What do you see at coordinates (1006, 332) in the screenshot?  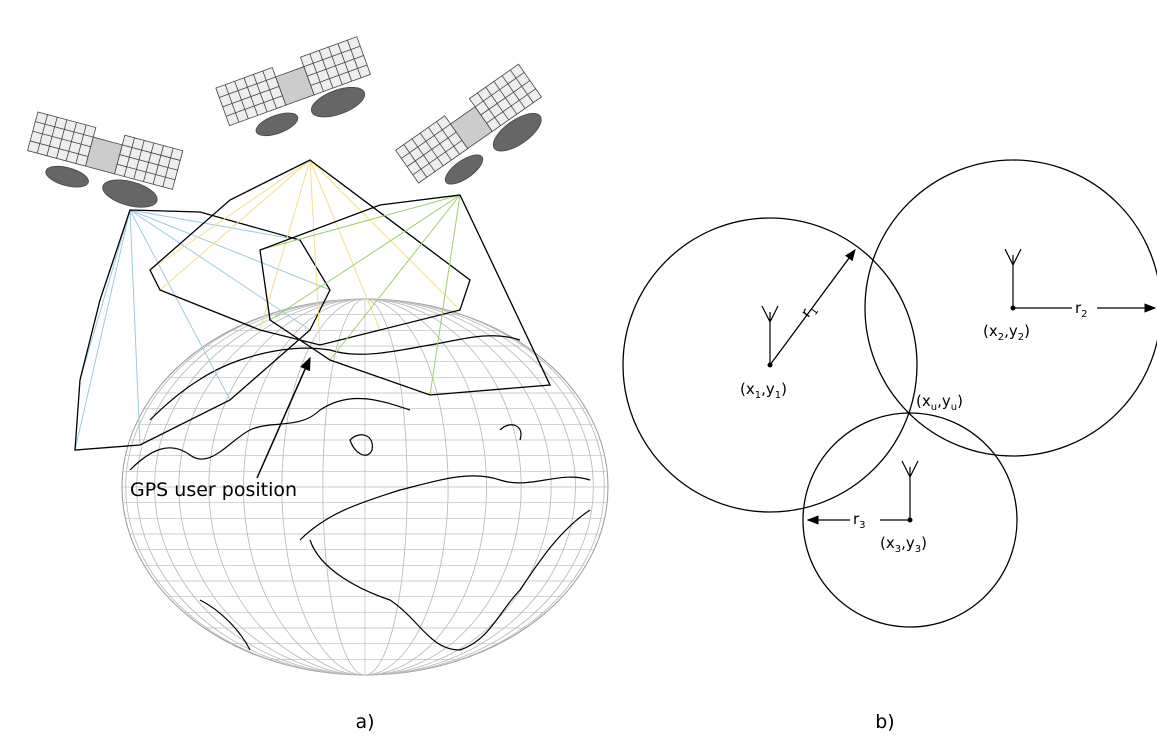 I see `label-p2: (x2,y2)` at bounding box center [1006, 332].